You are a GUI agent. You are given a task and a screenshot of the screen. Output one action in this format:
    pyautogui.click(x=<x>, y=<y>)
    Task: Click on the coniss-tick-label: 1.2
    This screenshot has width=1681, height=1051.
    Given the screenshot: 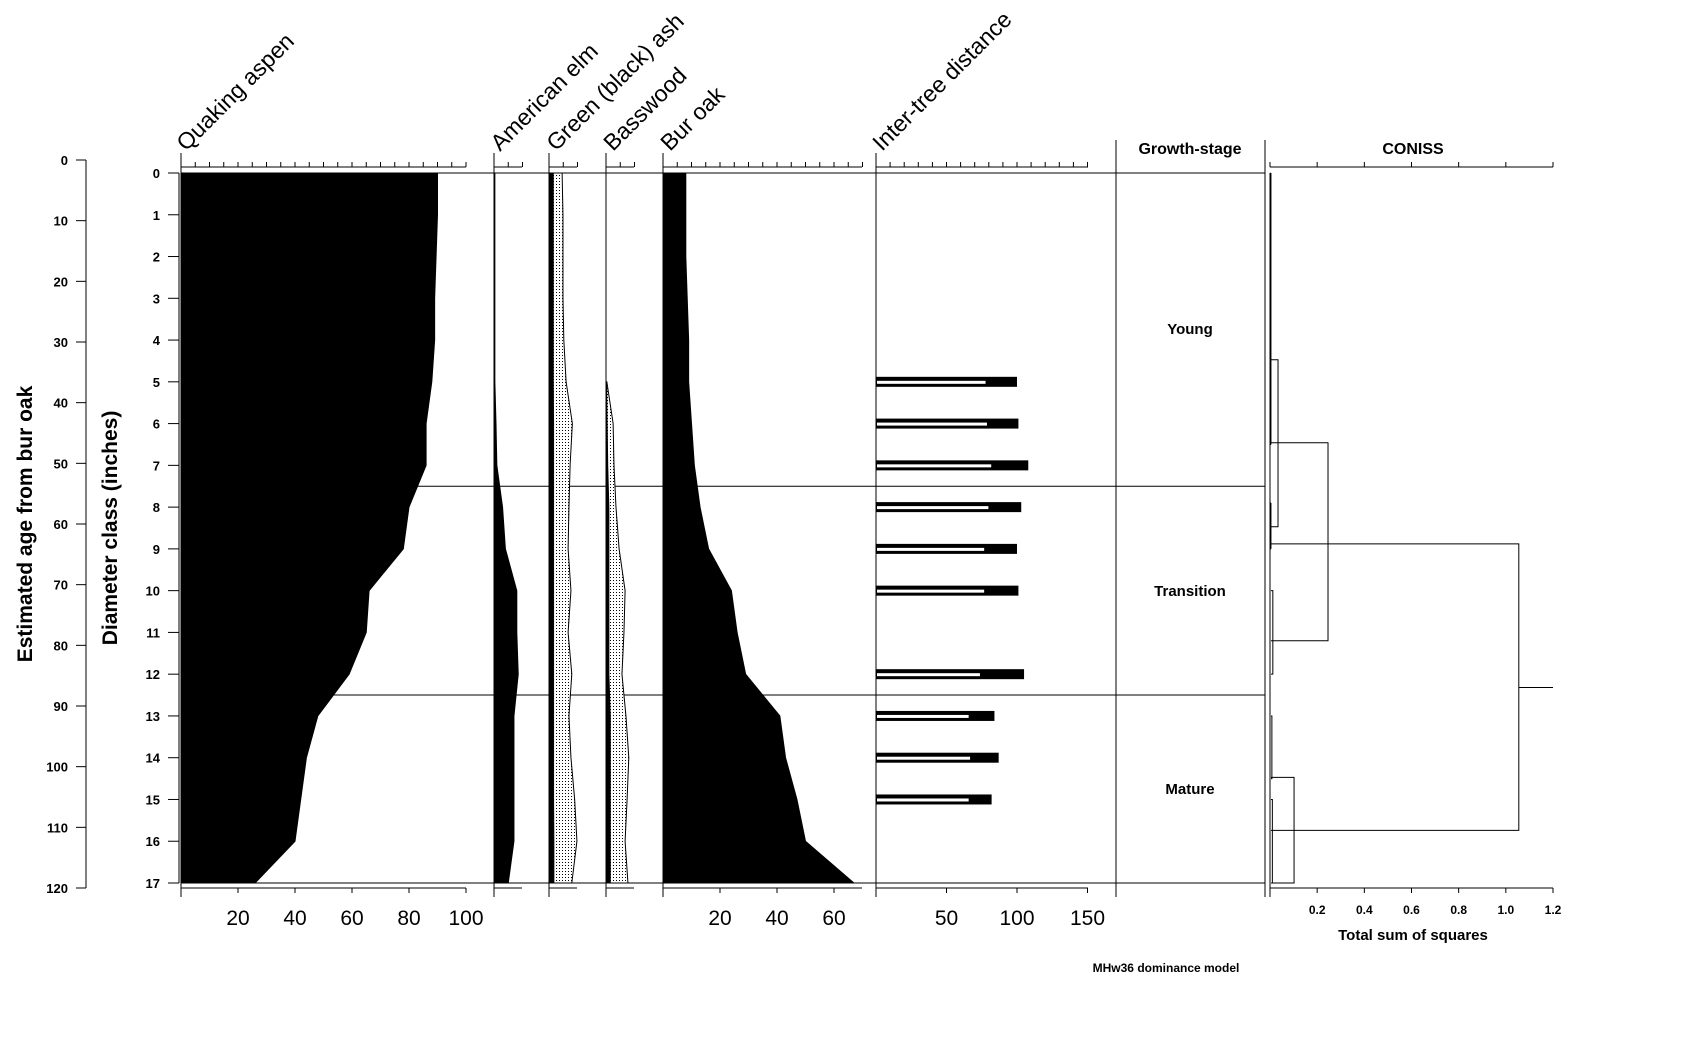 What is the action you would take?
    pyautogui.click(x=1553, y=910)
    